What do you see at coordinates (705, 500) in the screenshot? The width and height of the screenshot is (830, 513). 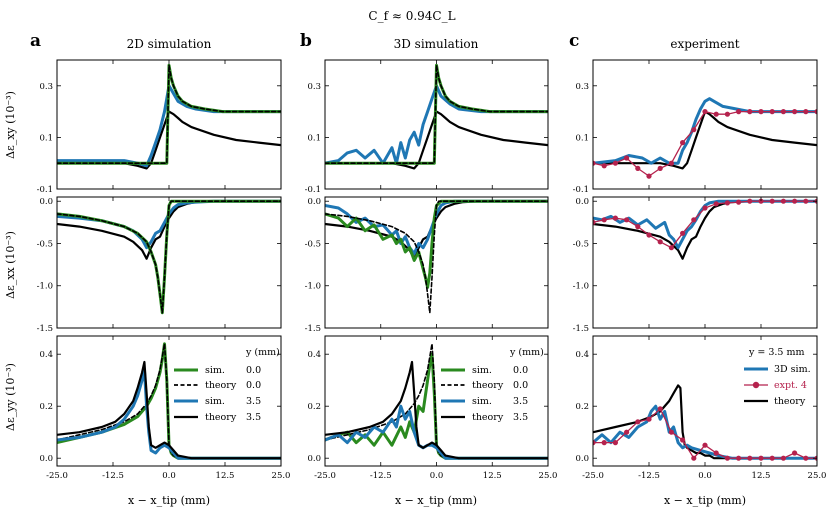 I see `xlabel-c: x − x_tip (mm)` at bounding box center [705, 500].